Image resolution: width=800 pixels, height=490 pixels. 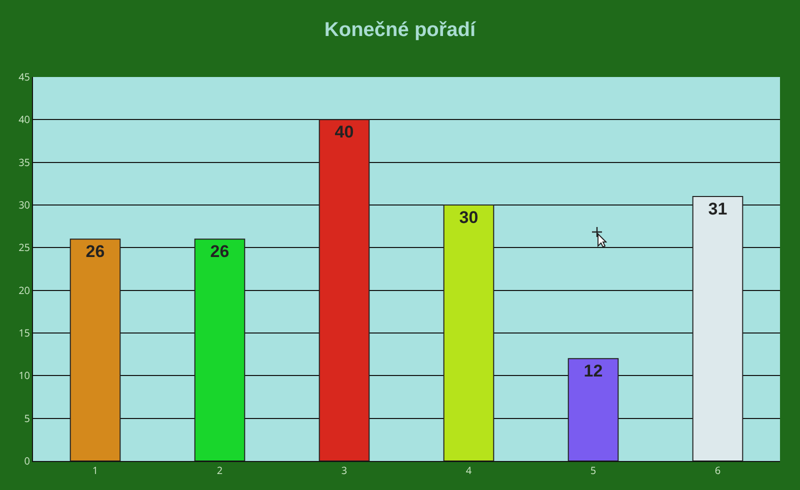 What do you see at coordinates (27, 461) in the screenshot?
I see `y-tick-label: 0` at bounding box center [27, 461].